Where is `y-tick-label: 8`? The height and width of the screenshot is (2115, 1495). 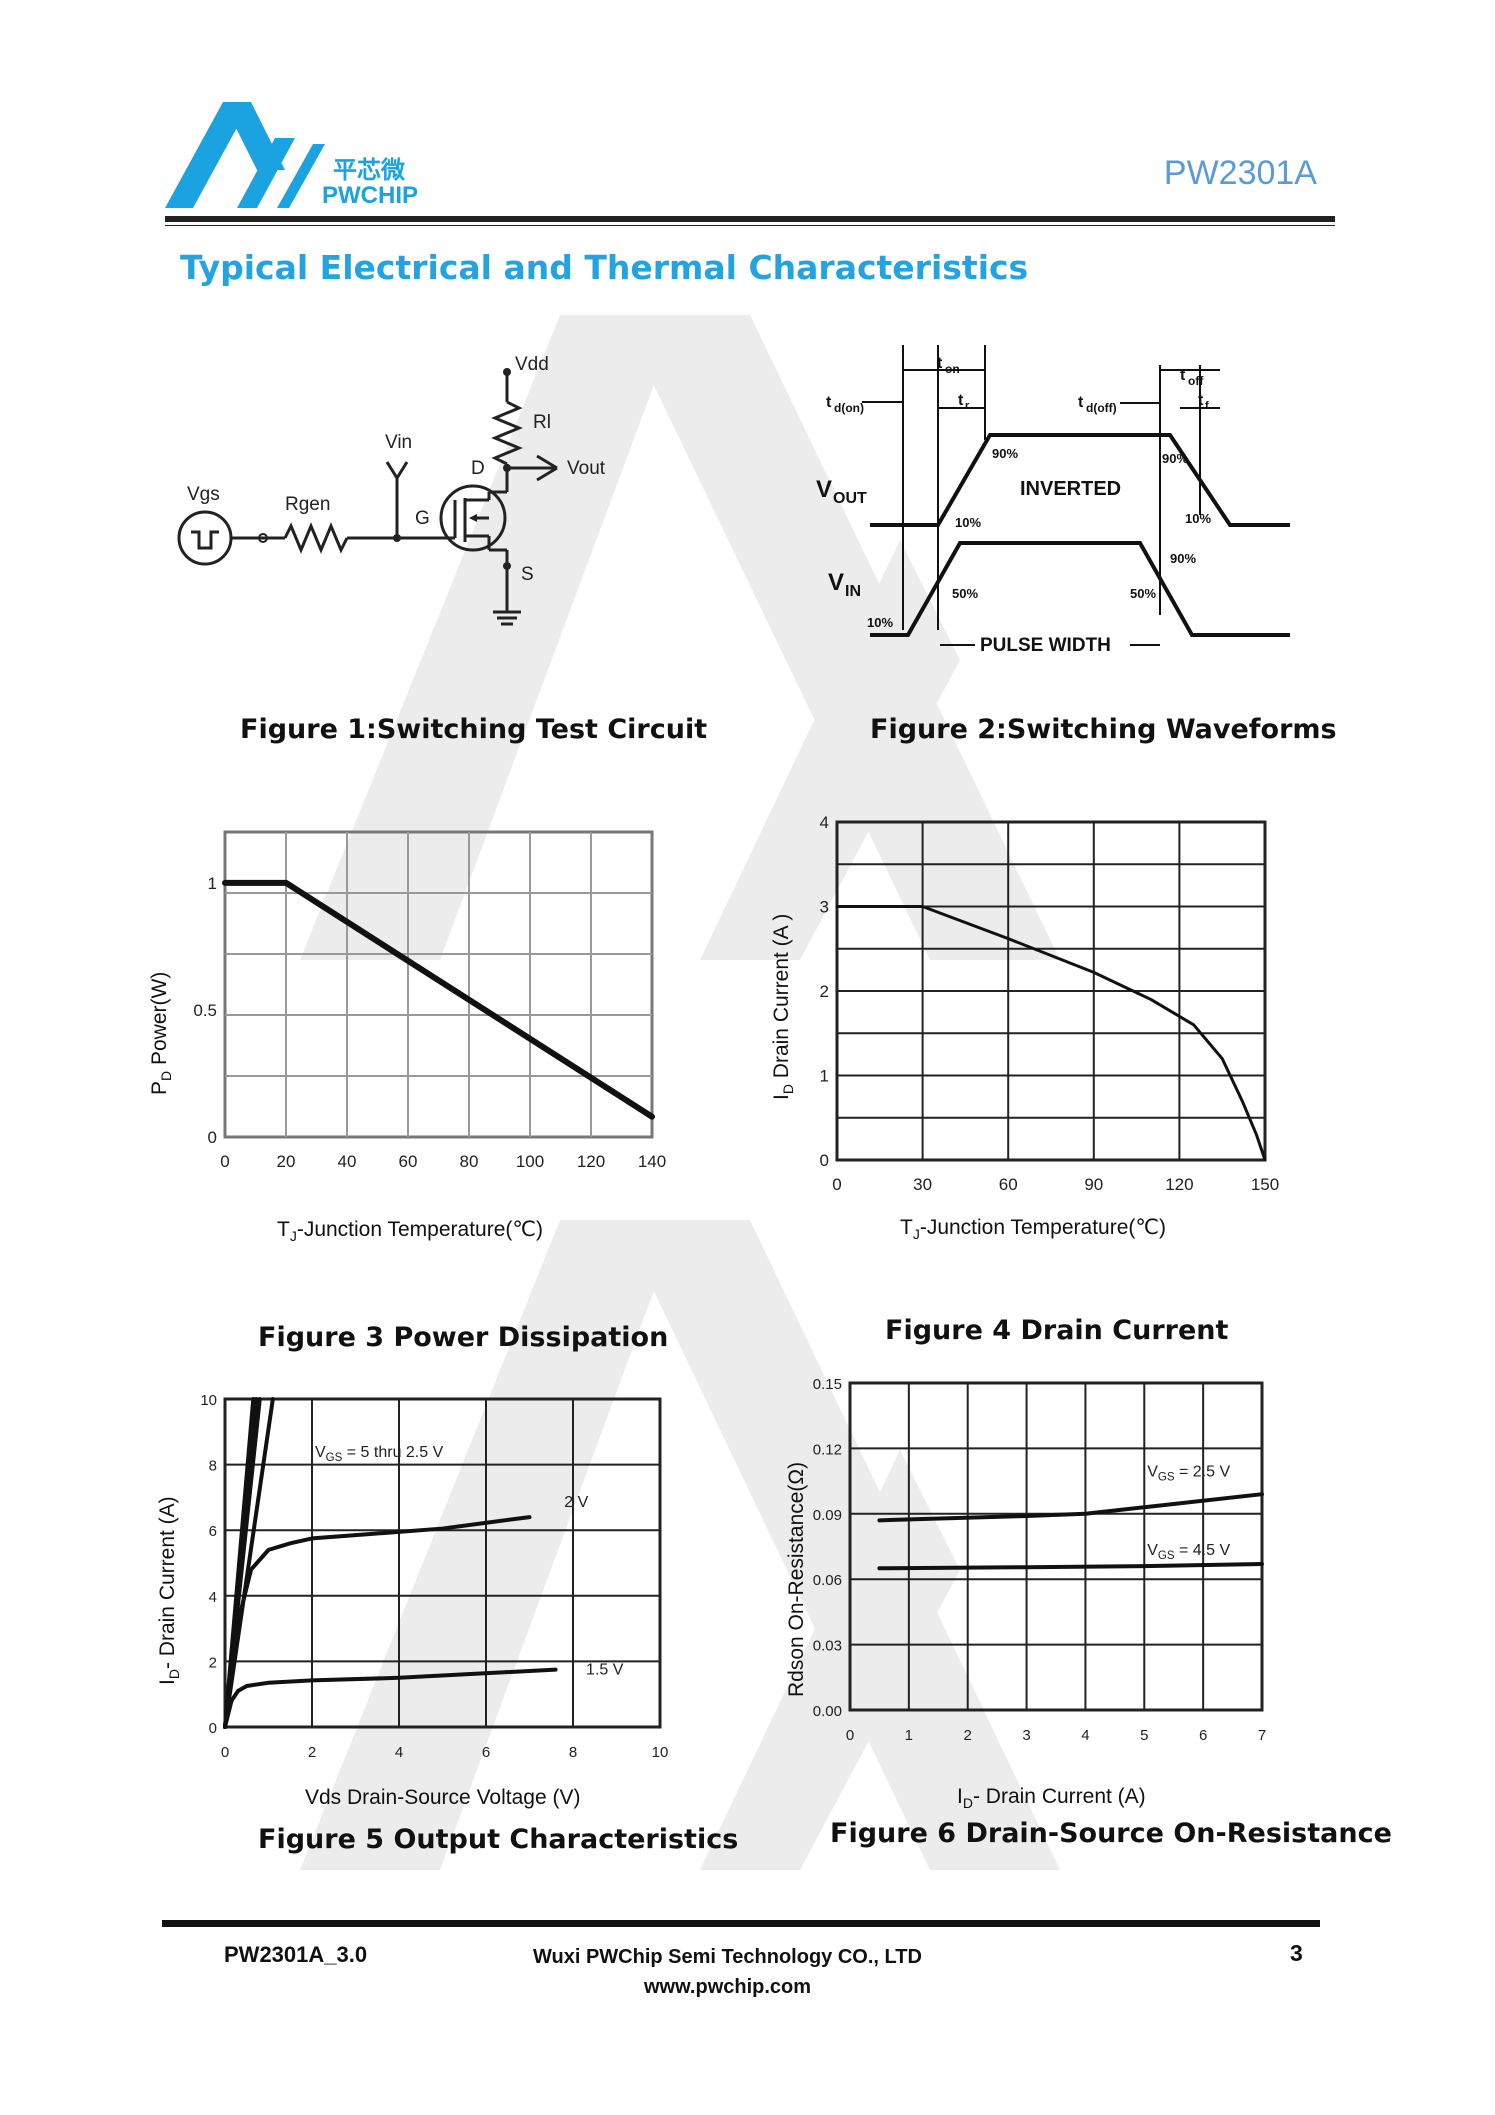
y-tick-label: 8 is located at coordinates (213, 1466).